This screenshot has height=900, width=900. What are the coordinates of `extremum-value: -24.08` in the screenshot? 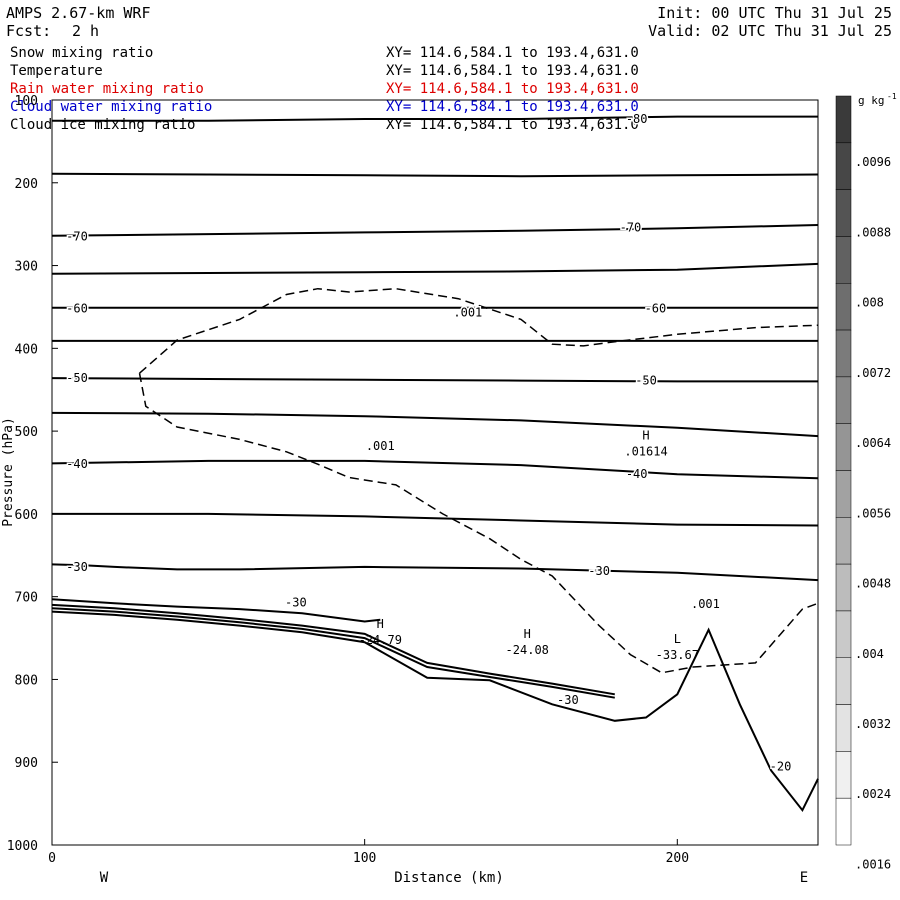 It's located at (527, 650).